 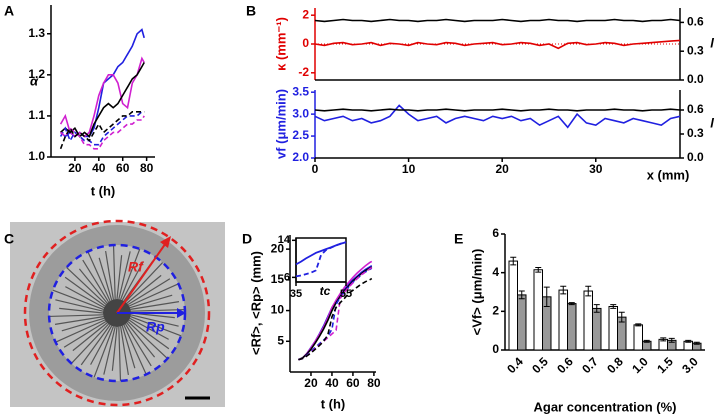 What do you see at coordinates (103, 190) in the screenshot?
I see `x-axis-label: t (h)` at bounding box center [103, 190].